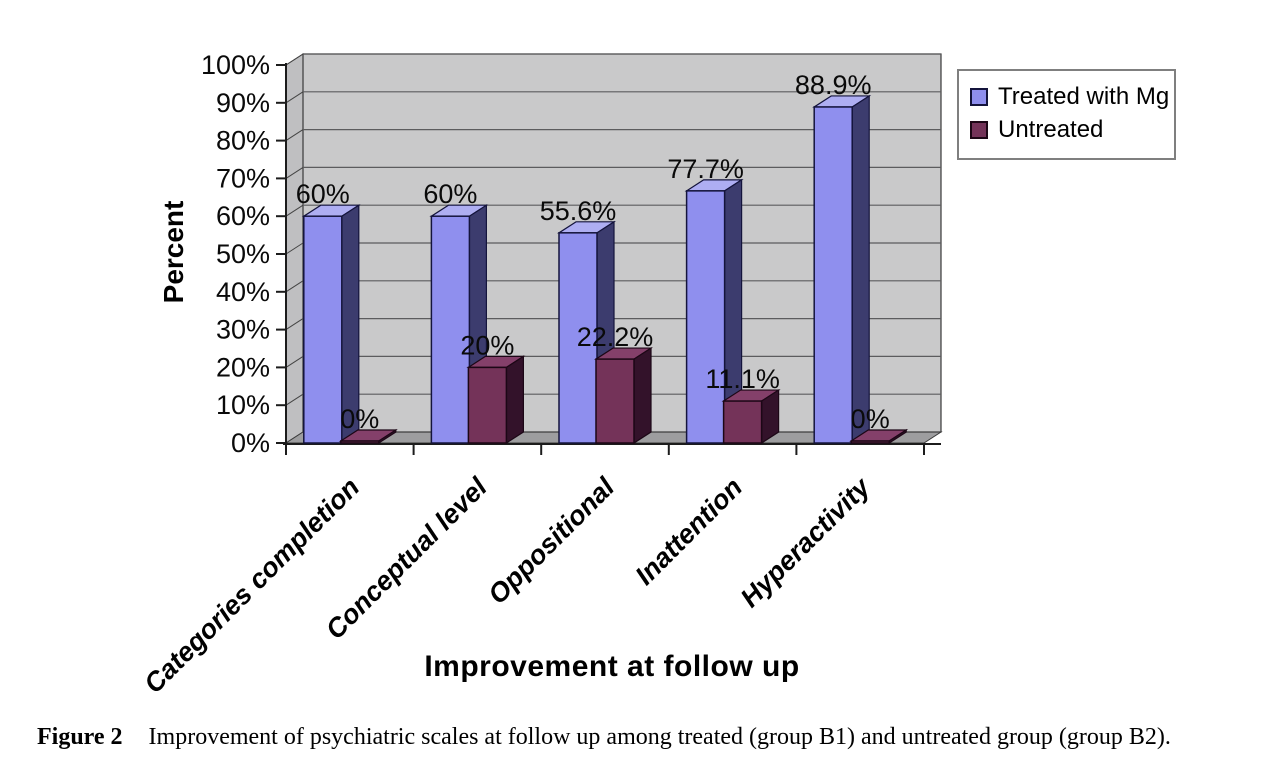 This screenshot has width=1280, height=771. What do you see at coordinates (243, 405) in the screenshot?
I see `y-tick-label: 10%` at bounding box center [243, 405].